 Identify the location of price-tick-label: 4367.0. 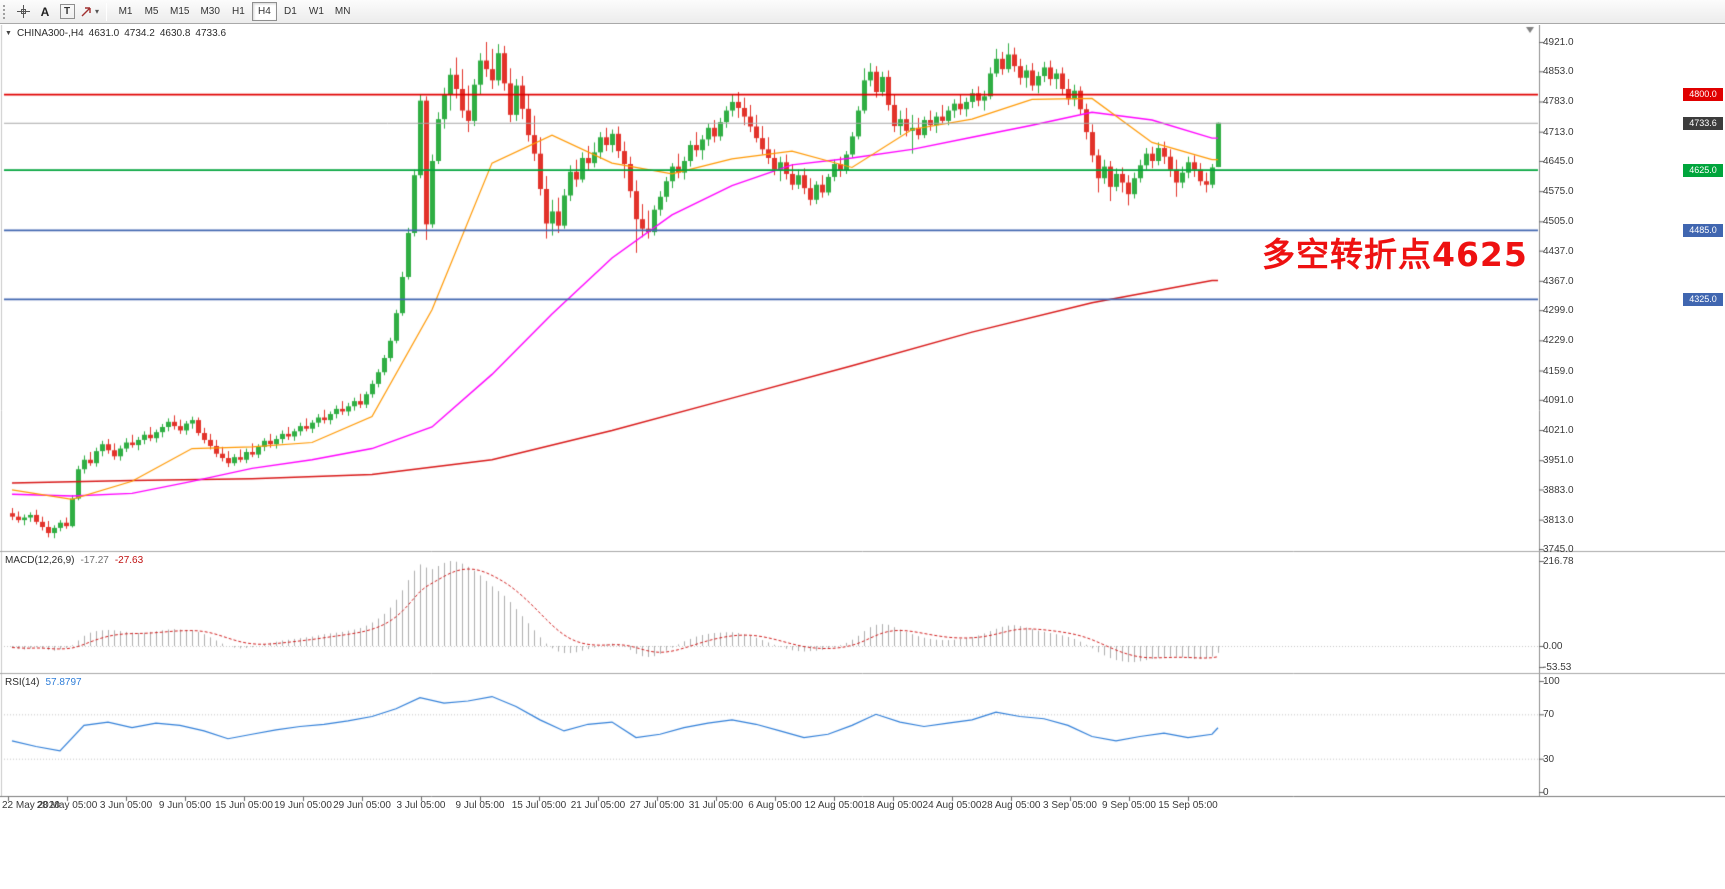
(1558, 281).